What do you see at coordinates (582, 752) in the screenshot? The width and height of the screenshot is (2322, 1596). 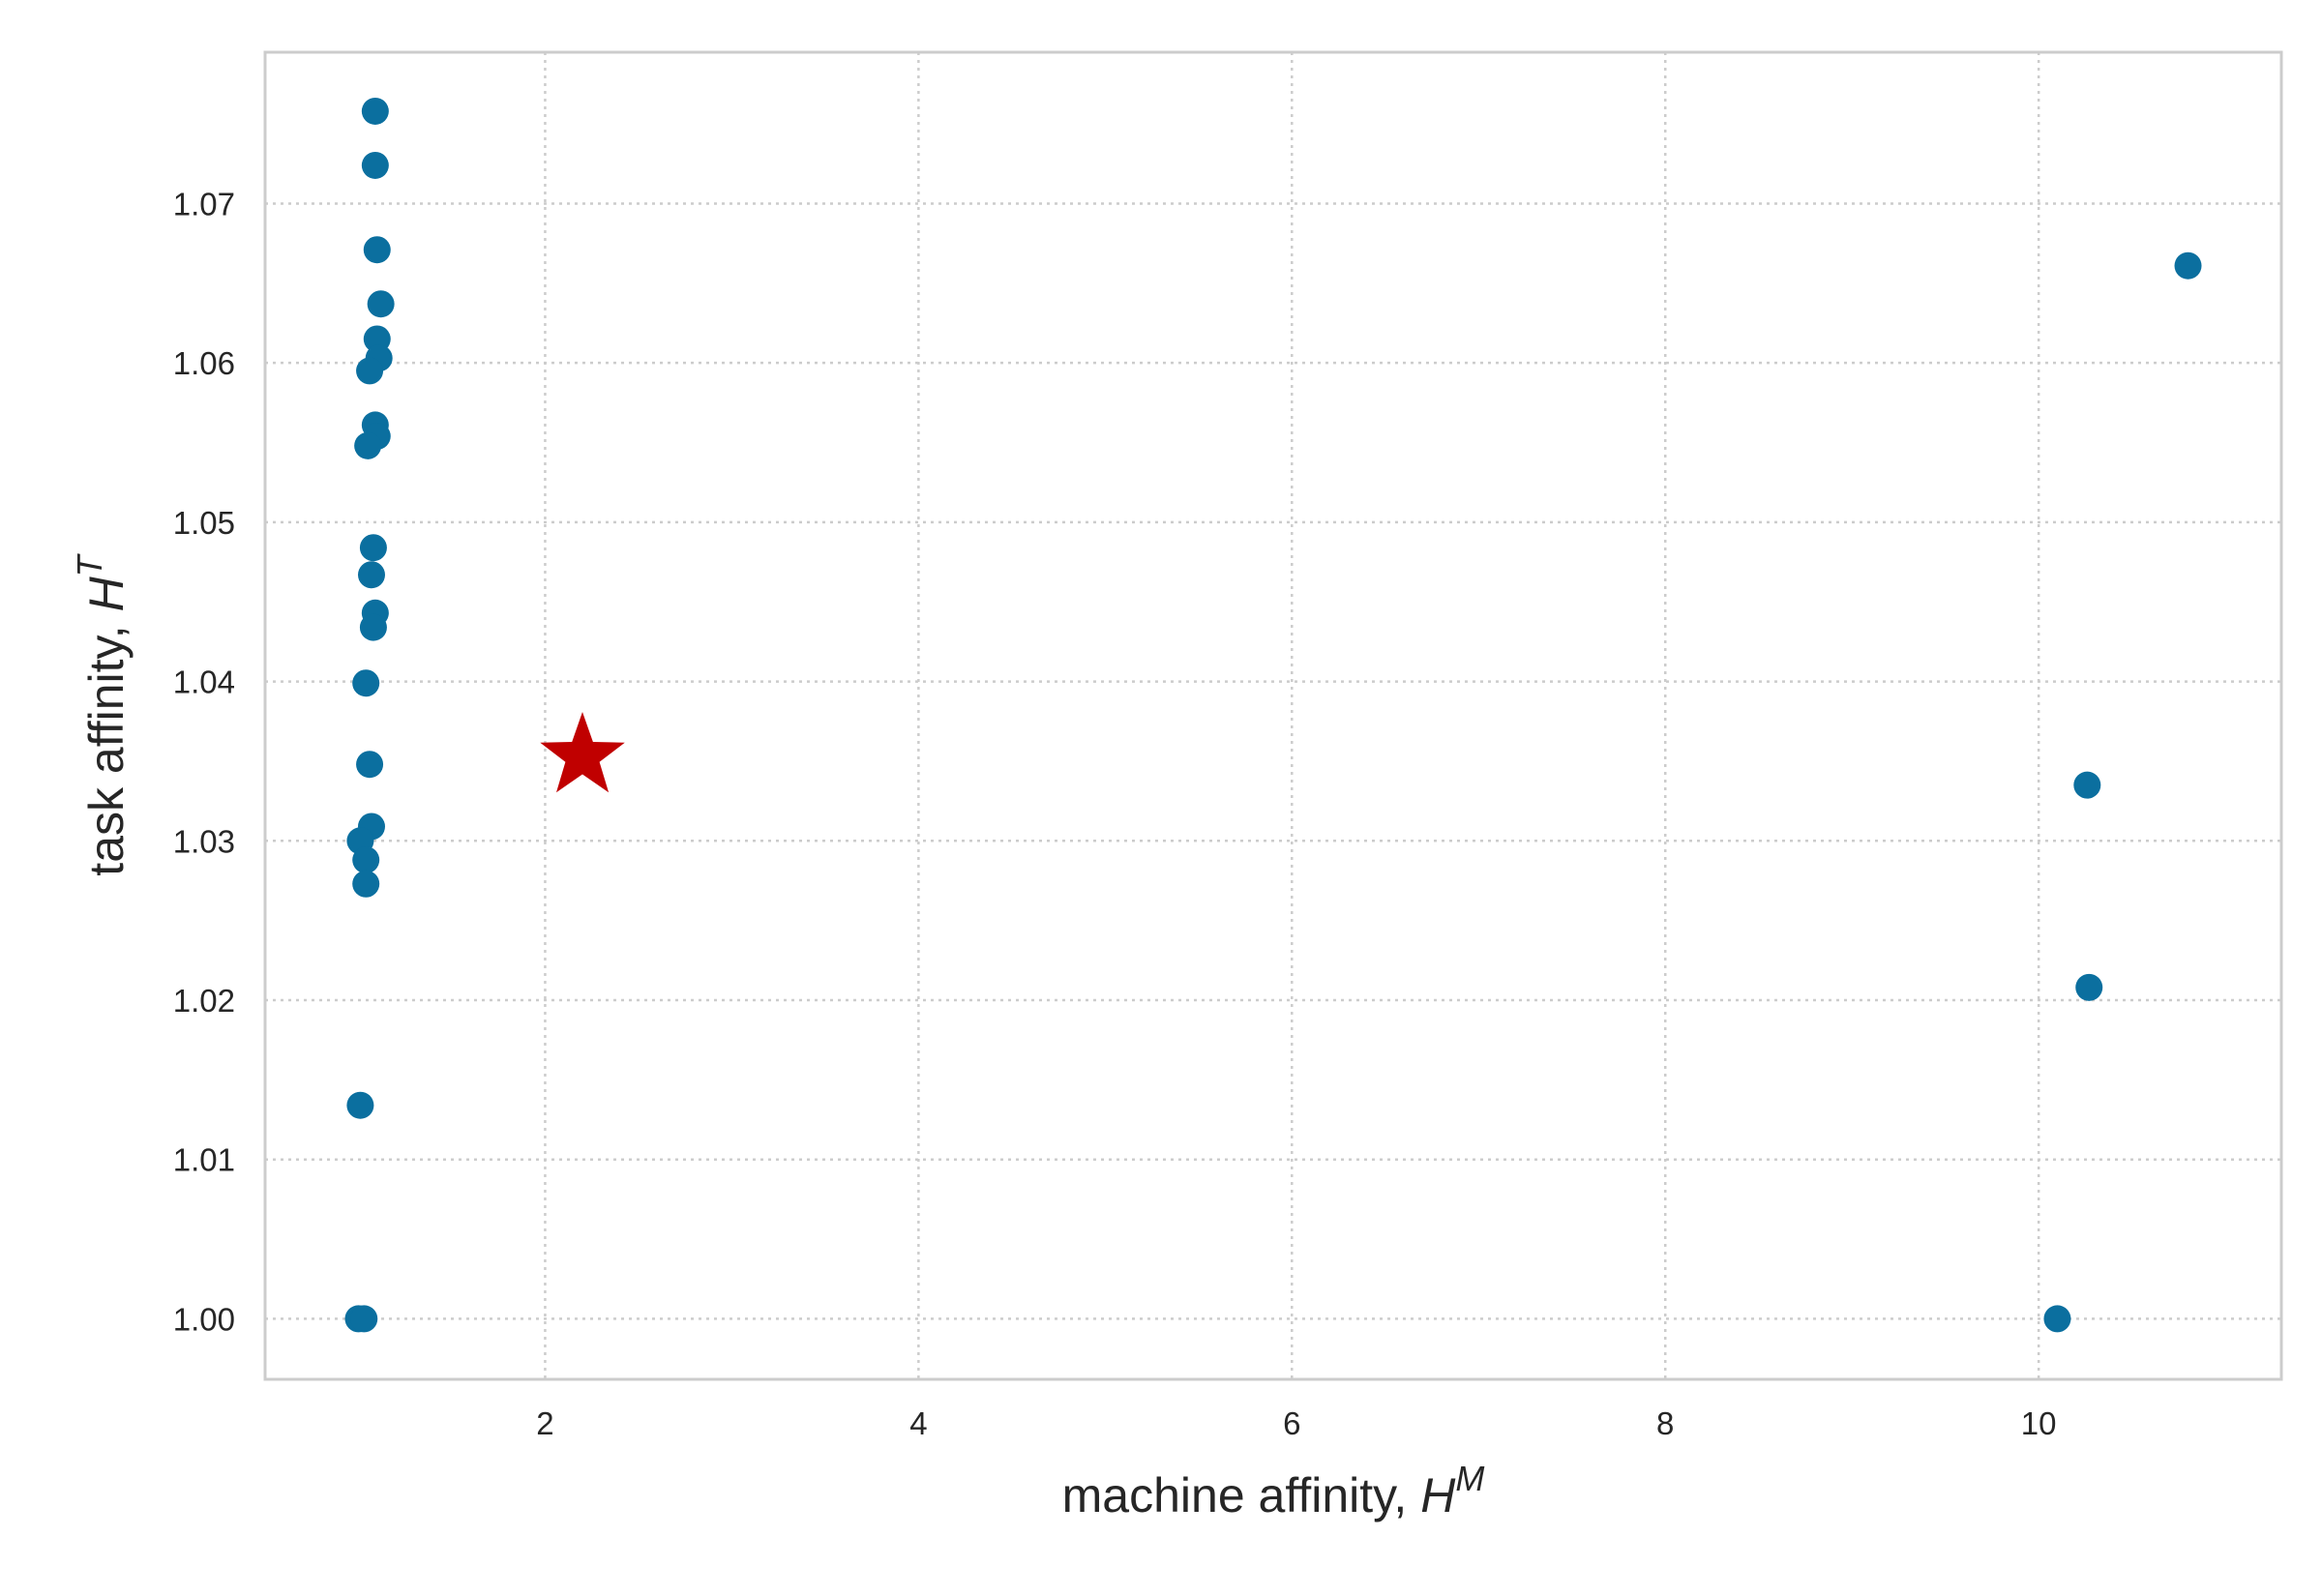 I see `highlight-star-point` at bounding box center [582, 752].